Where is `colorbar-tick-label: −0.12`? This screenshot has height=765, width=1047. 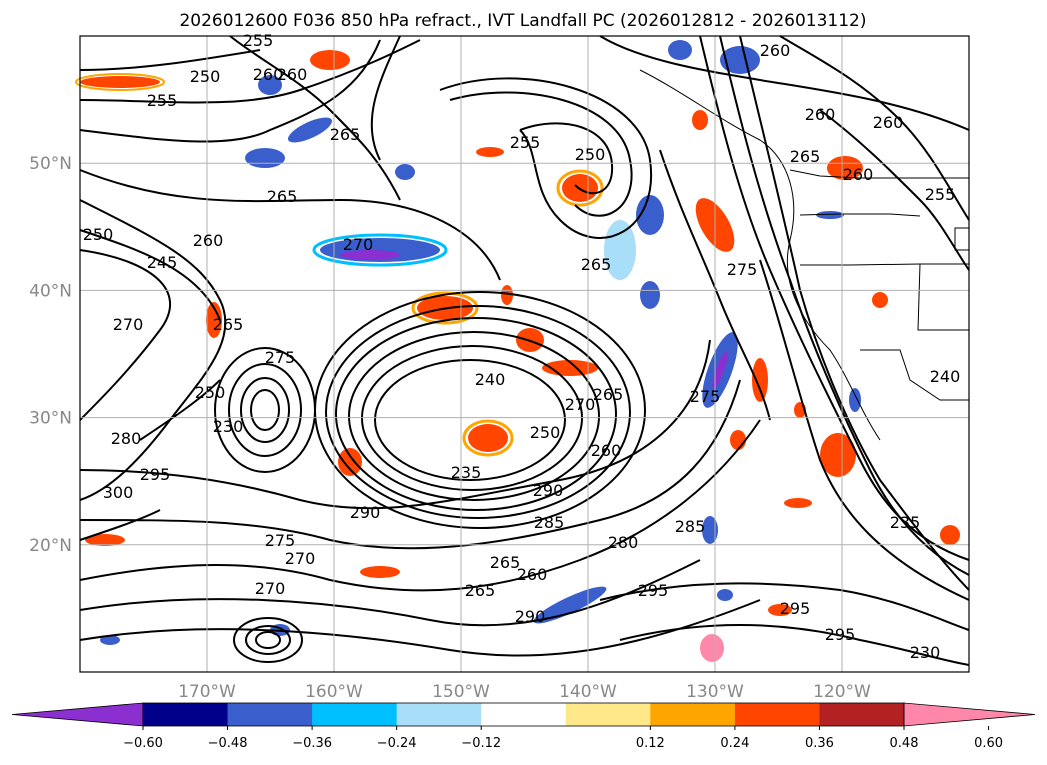
colorbar-tick-label: −0.12 is located at coordinates (481, 743).